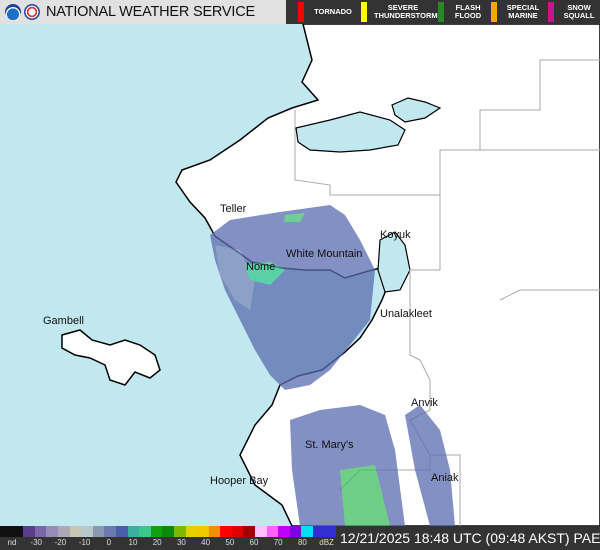 This screenshot has height=550, width=600. Describe the element at coordinates (84, 542) in the screenshot. I see `tick-label: -10` at that location.